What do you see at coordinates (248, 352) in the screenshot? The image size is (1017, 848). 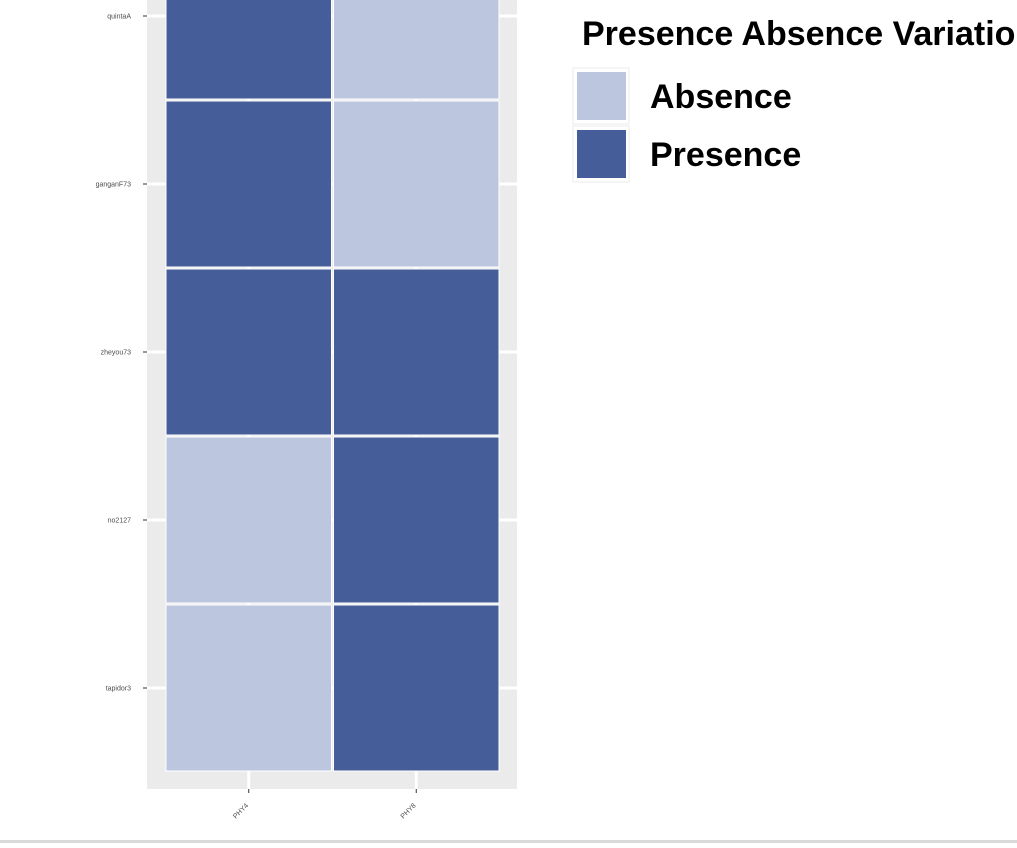 I see `heatmap-cell-zheyou73-PHY4` at bounding box center [248, 352].